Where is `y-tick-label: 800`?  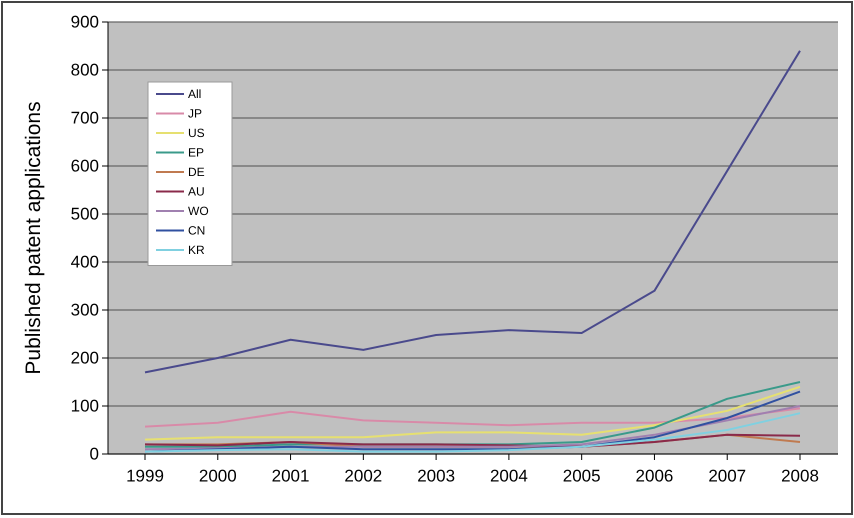 y-tick-label: 800 is located at coordinates (84, 70).